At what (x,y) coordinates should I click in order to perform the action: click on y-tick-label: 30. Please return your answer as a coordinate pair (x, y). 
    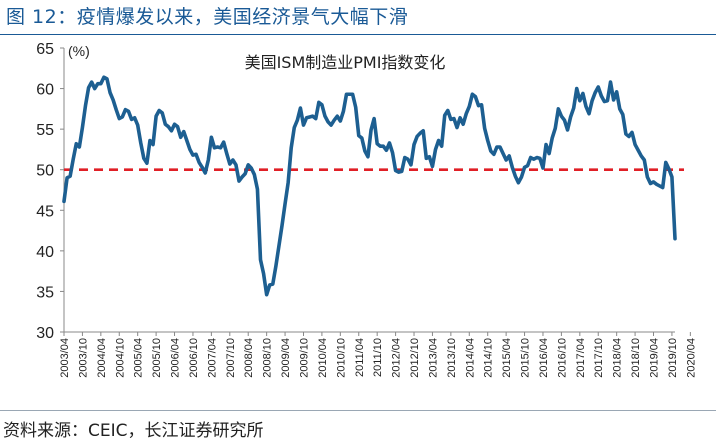
    Looking at the image, I should click on (45, 333).